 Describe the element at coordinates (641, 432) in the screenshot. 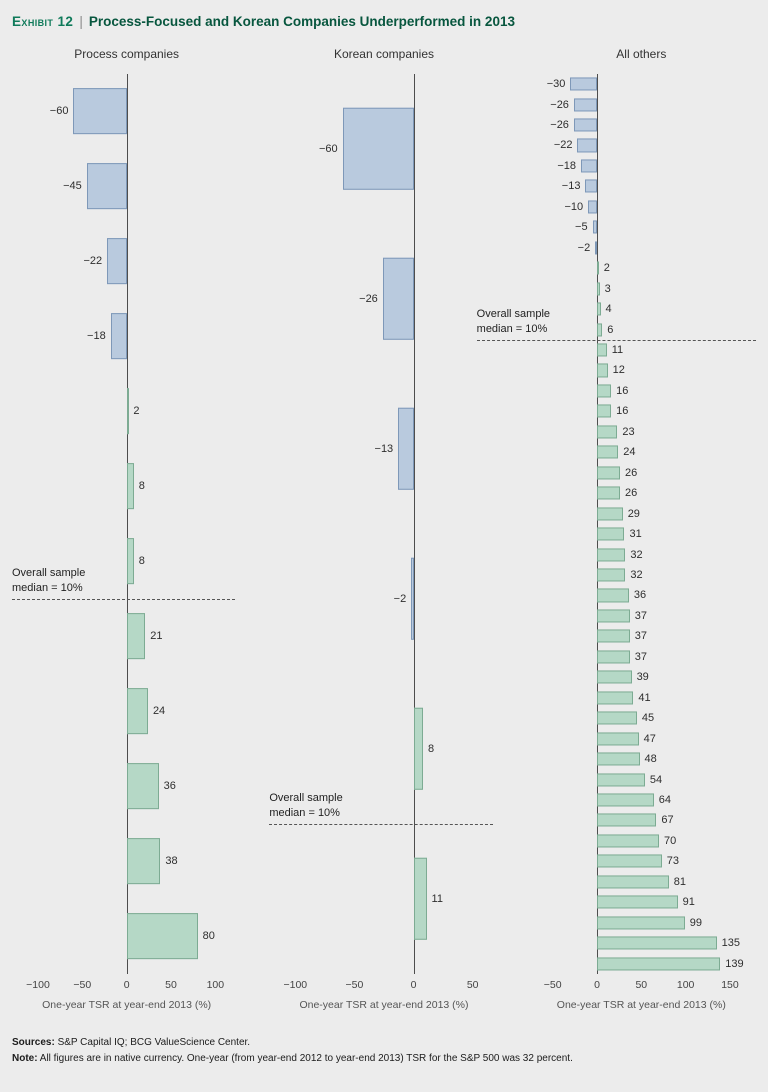

I see `bar-row: 23` at that location.